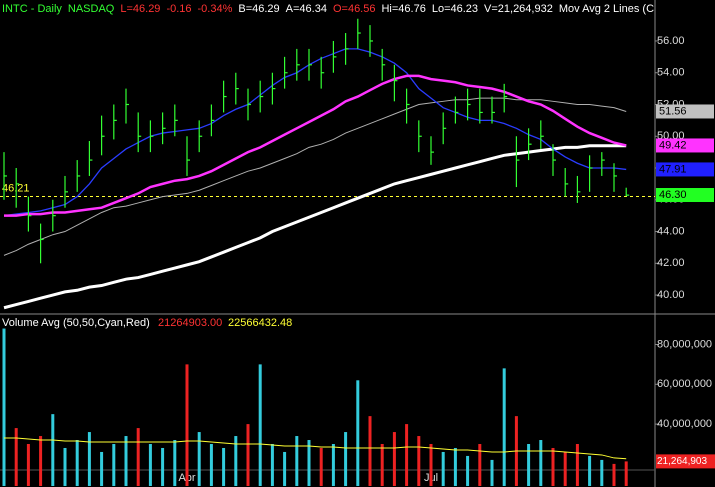 The height and width of the screenshot is (487, 715). Describe the element at coordinates (32, 9) in the screenshot. I see `header-item: INTC - Daily` at that location.